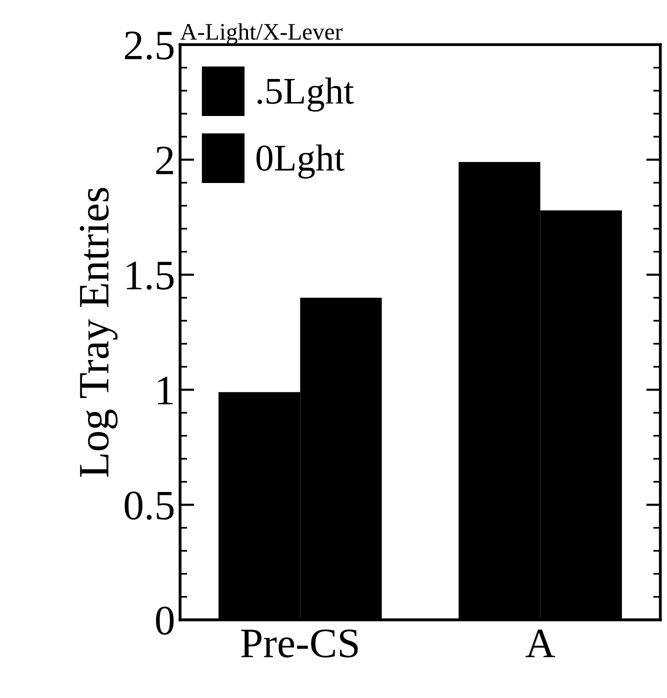  Describe the element at coordinates (300, 161) in the screenshot. I see `legend-label: 0Lght` at that location.